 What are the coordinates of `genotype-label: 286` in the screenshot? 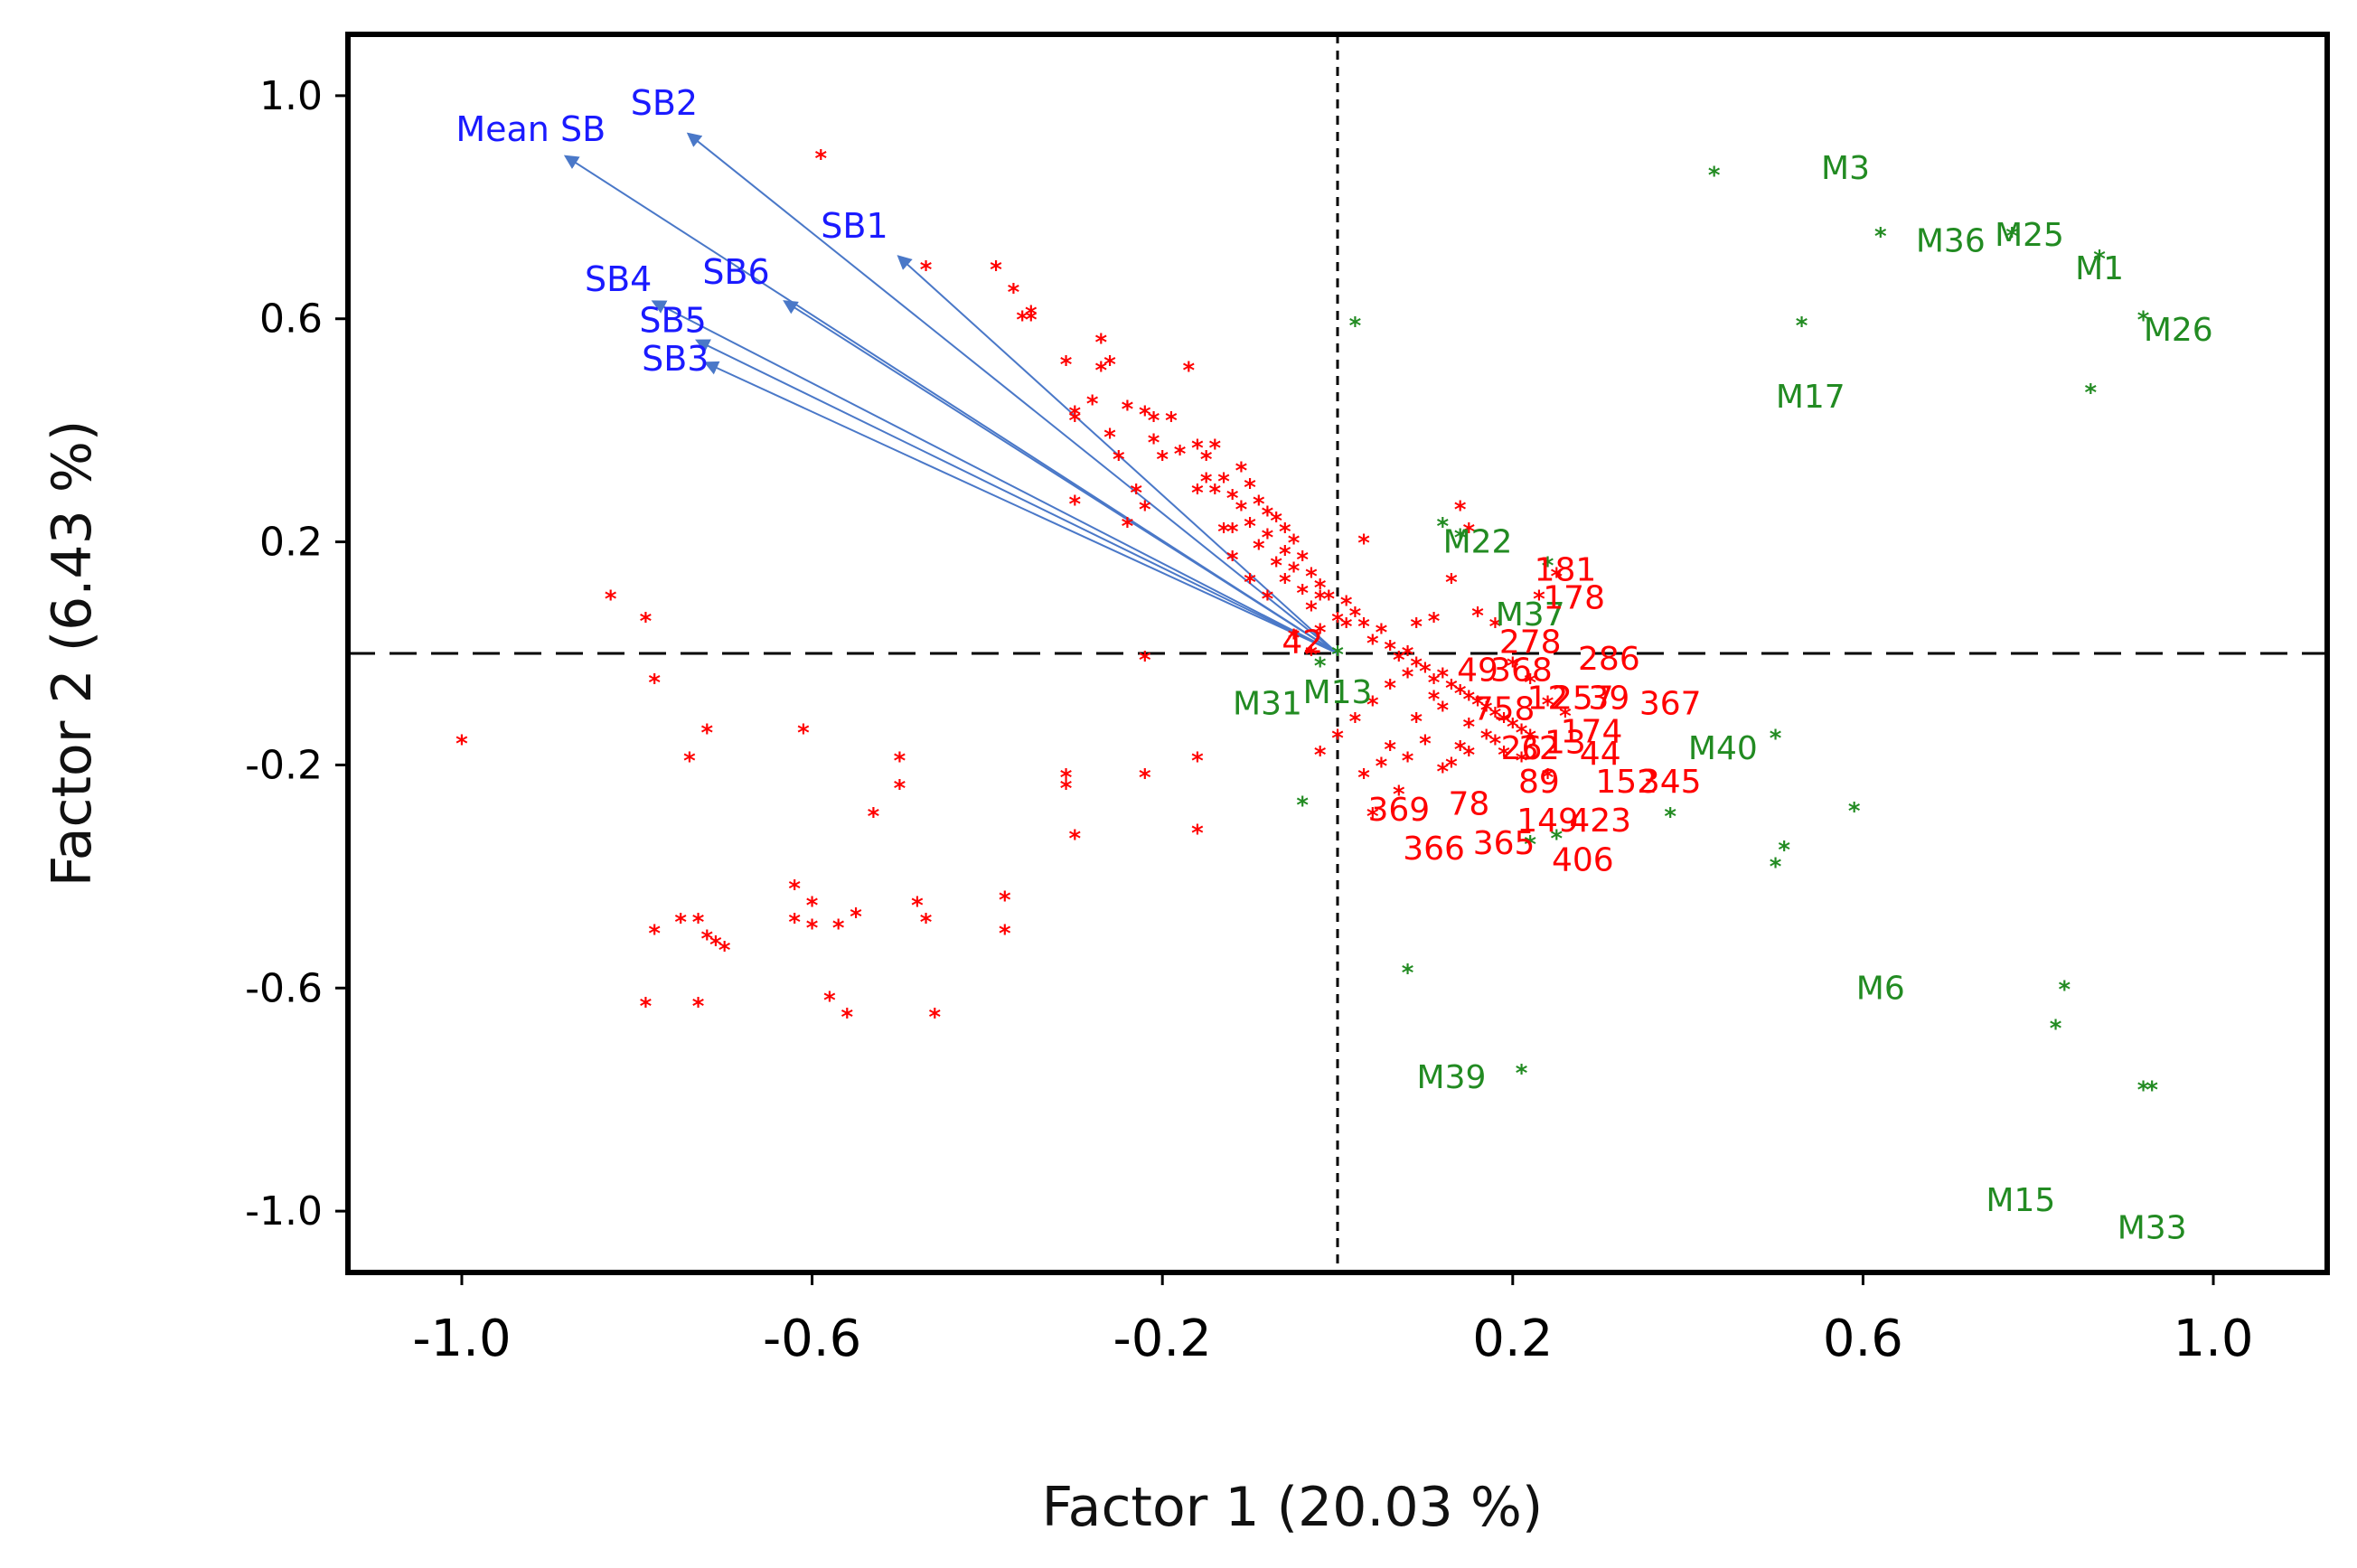 It's located at (1609, 659).